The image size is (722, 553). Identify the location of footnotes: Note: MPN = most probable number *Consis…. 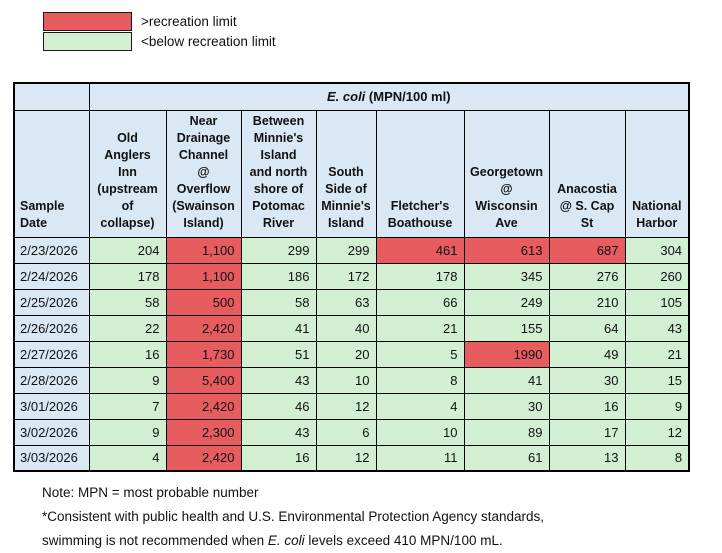
(293, 517).